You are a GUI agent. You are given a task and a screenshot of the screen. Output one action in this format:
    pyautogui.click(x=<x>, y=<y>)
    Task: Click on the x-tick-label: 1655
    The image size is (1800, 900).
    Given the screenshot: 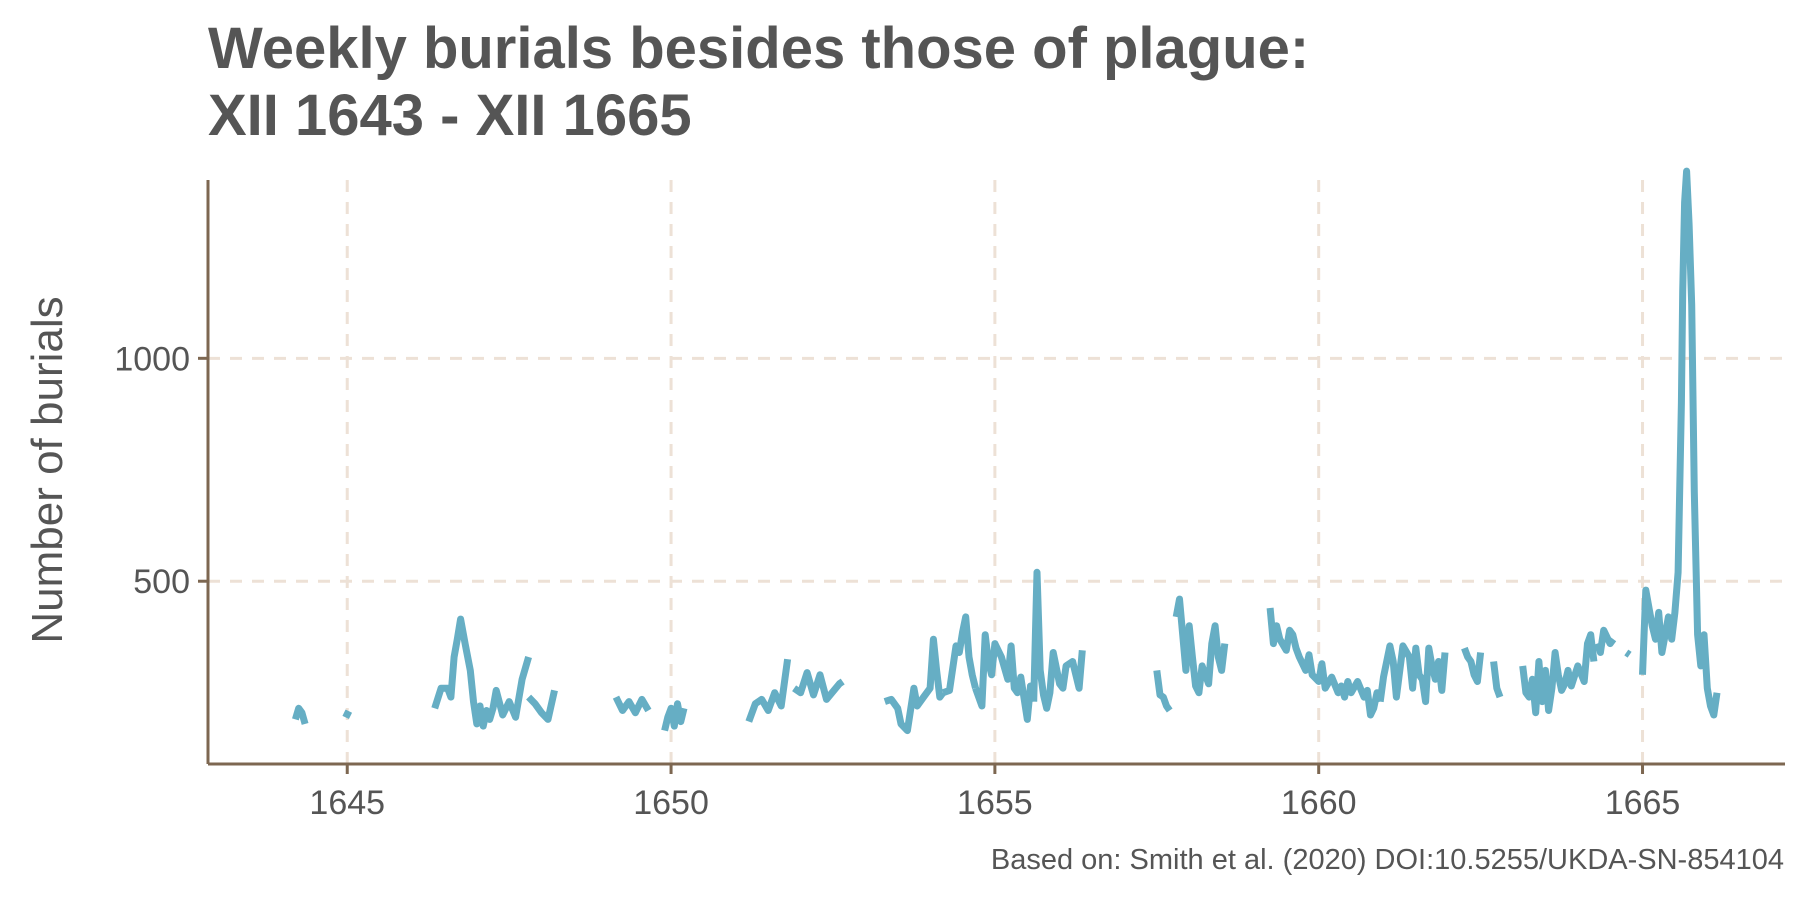 What is the action you would take?
    pyautogui.click(x=995, y=803)
    